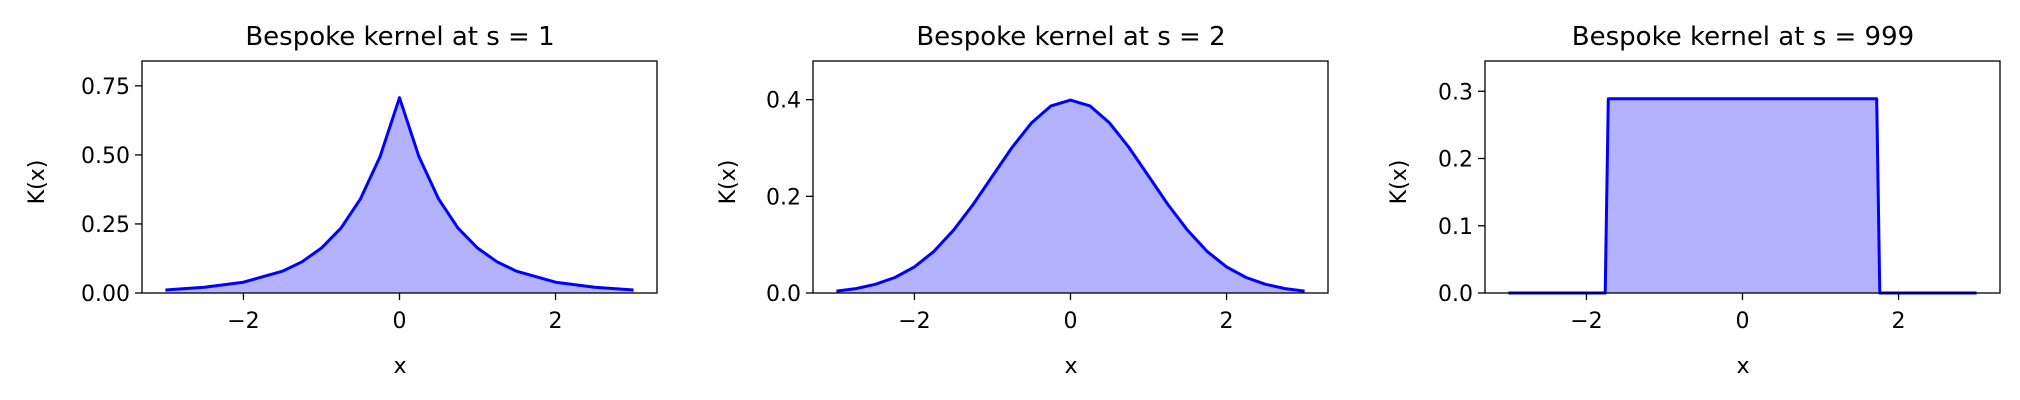 Image resolution: width=2020 pixels, height=400 pixels. What do you see at coordinates (1070, 37) in the screenshot?
I see `chart-title: Bespoke kernel at s = 2` at bounding box center [1070, 37].